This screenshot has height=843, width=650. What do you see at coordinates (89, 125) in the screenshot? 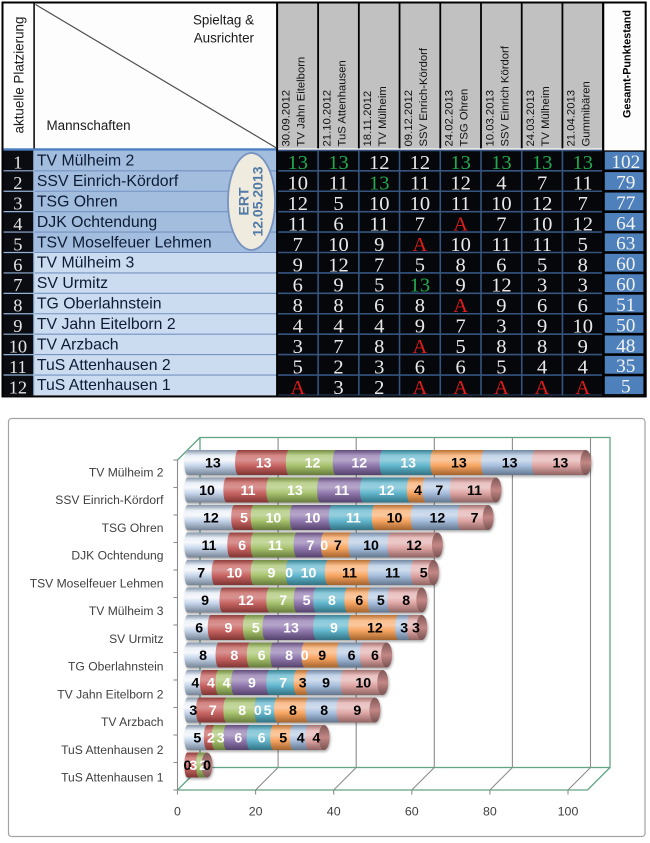
I see `svg-text: Mannschaften` at bounding box center [89, 125].